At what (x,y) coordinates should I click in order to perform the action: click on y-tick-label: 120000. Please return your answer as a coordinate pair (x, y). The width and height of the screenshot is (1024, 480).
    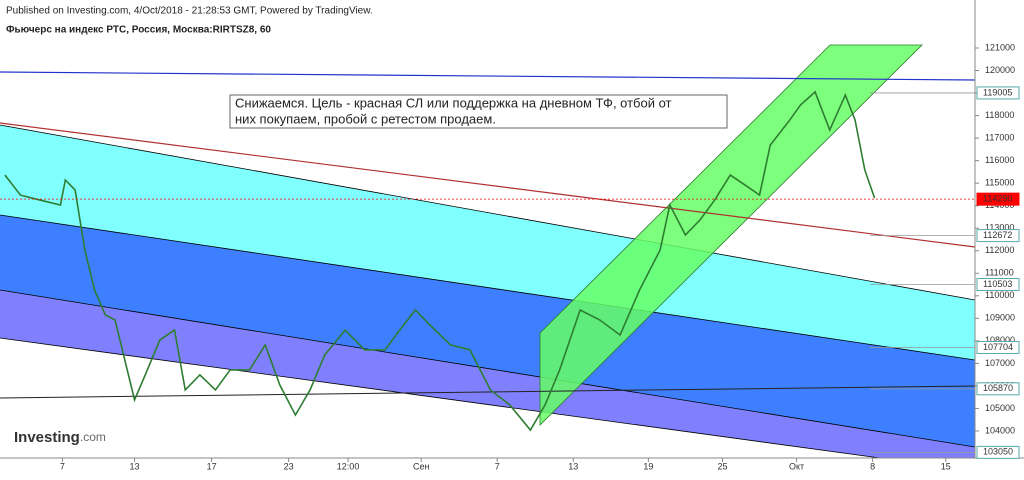
    Looking at the image, I should click on (1000, 70).